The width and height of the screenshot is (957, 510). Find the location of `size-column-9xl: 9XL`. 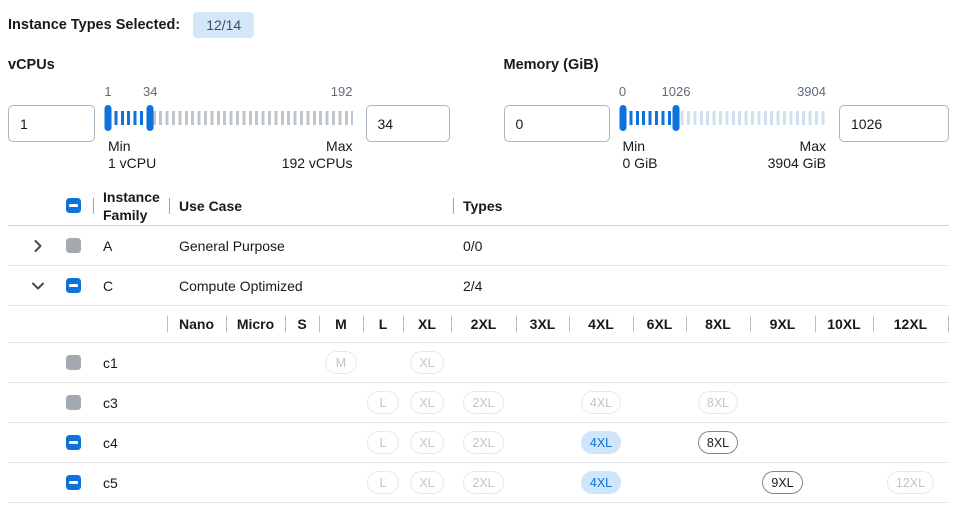

size-column-9xl: 9XL is located at coordinates (782, 324).